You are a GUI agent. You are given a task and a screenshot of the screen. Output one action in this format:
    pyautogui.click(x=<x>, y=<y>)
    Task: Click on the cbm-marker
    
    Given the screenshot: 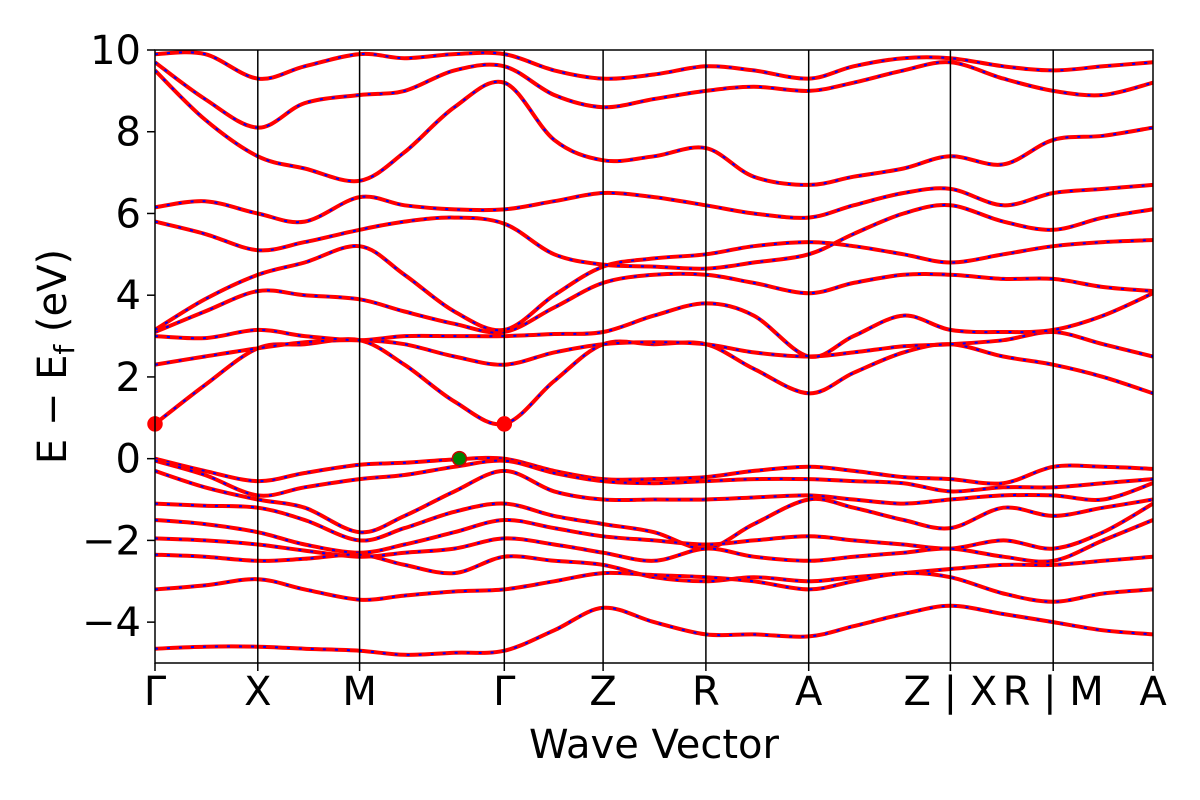 What is the action you would take?
    pyautogui.click(x=504, y=424)
    